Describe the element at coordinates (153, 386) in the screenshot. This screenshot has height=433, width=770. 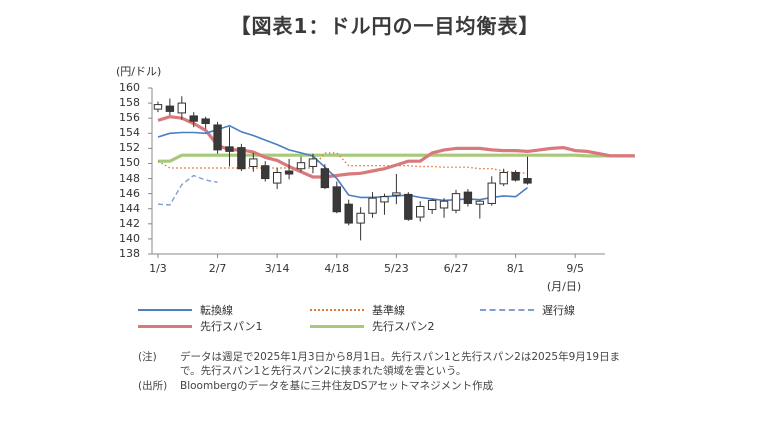
I see `source-head: (出所)` at that location.